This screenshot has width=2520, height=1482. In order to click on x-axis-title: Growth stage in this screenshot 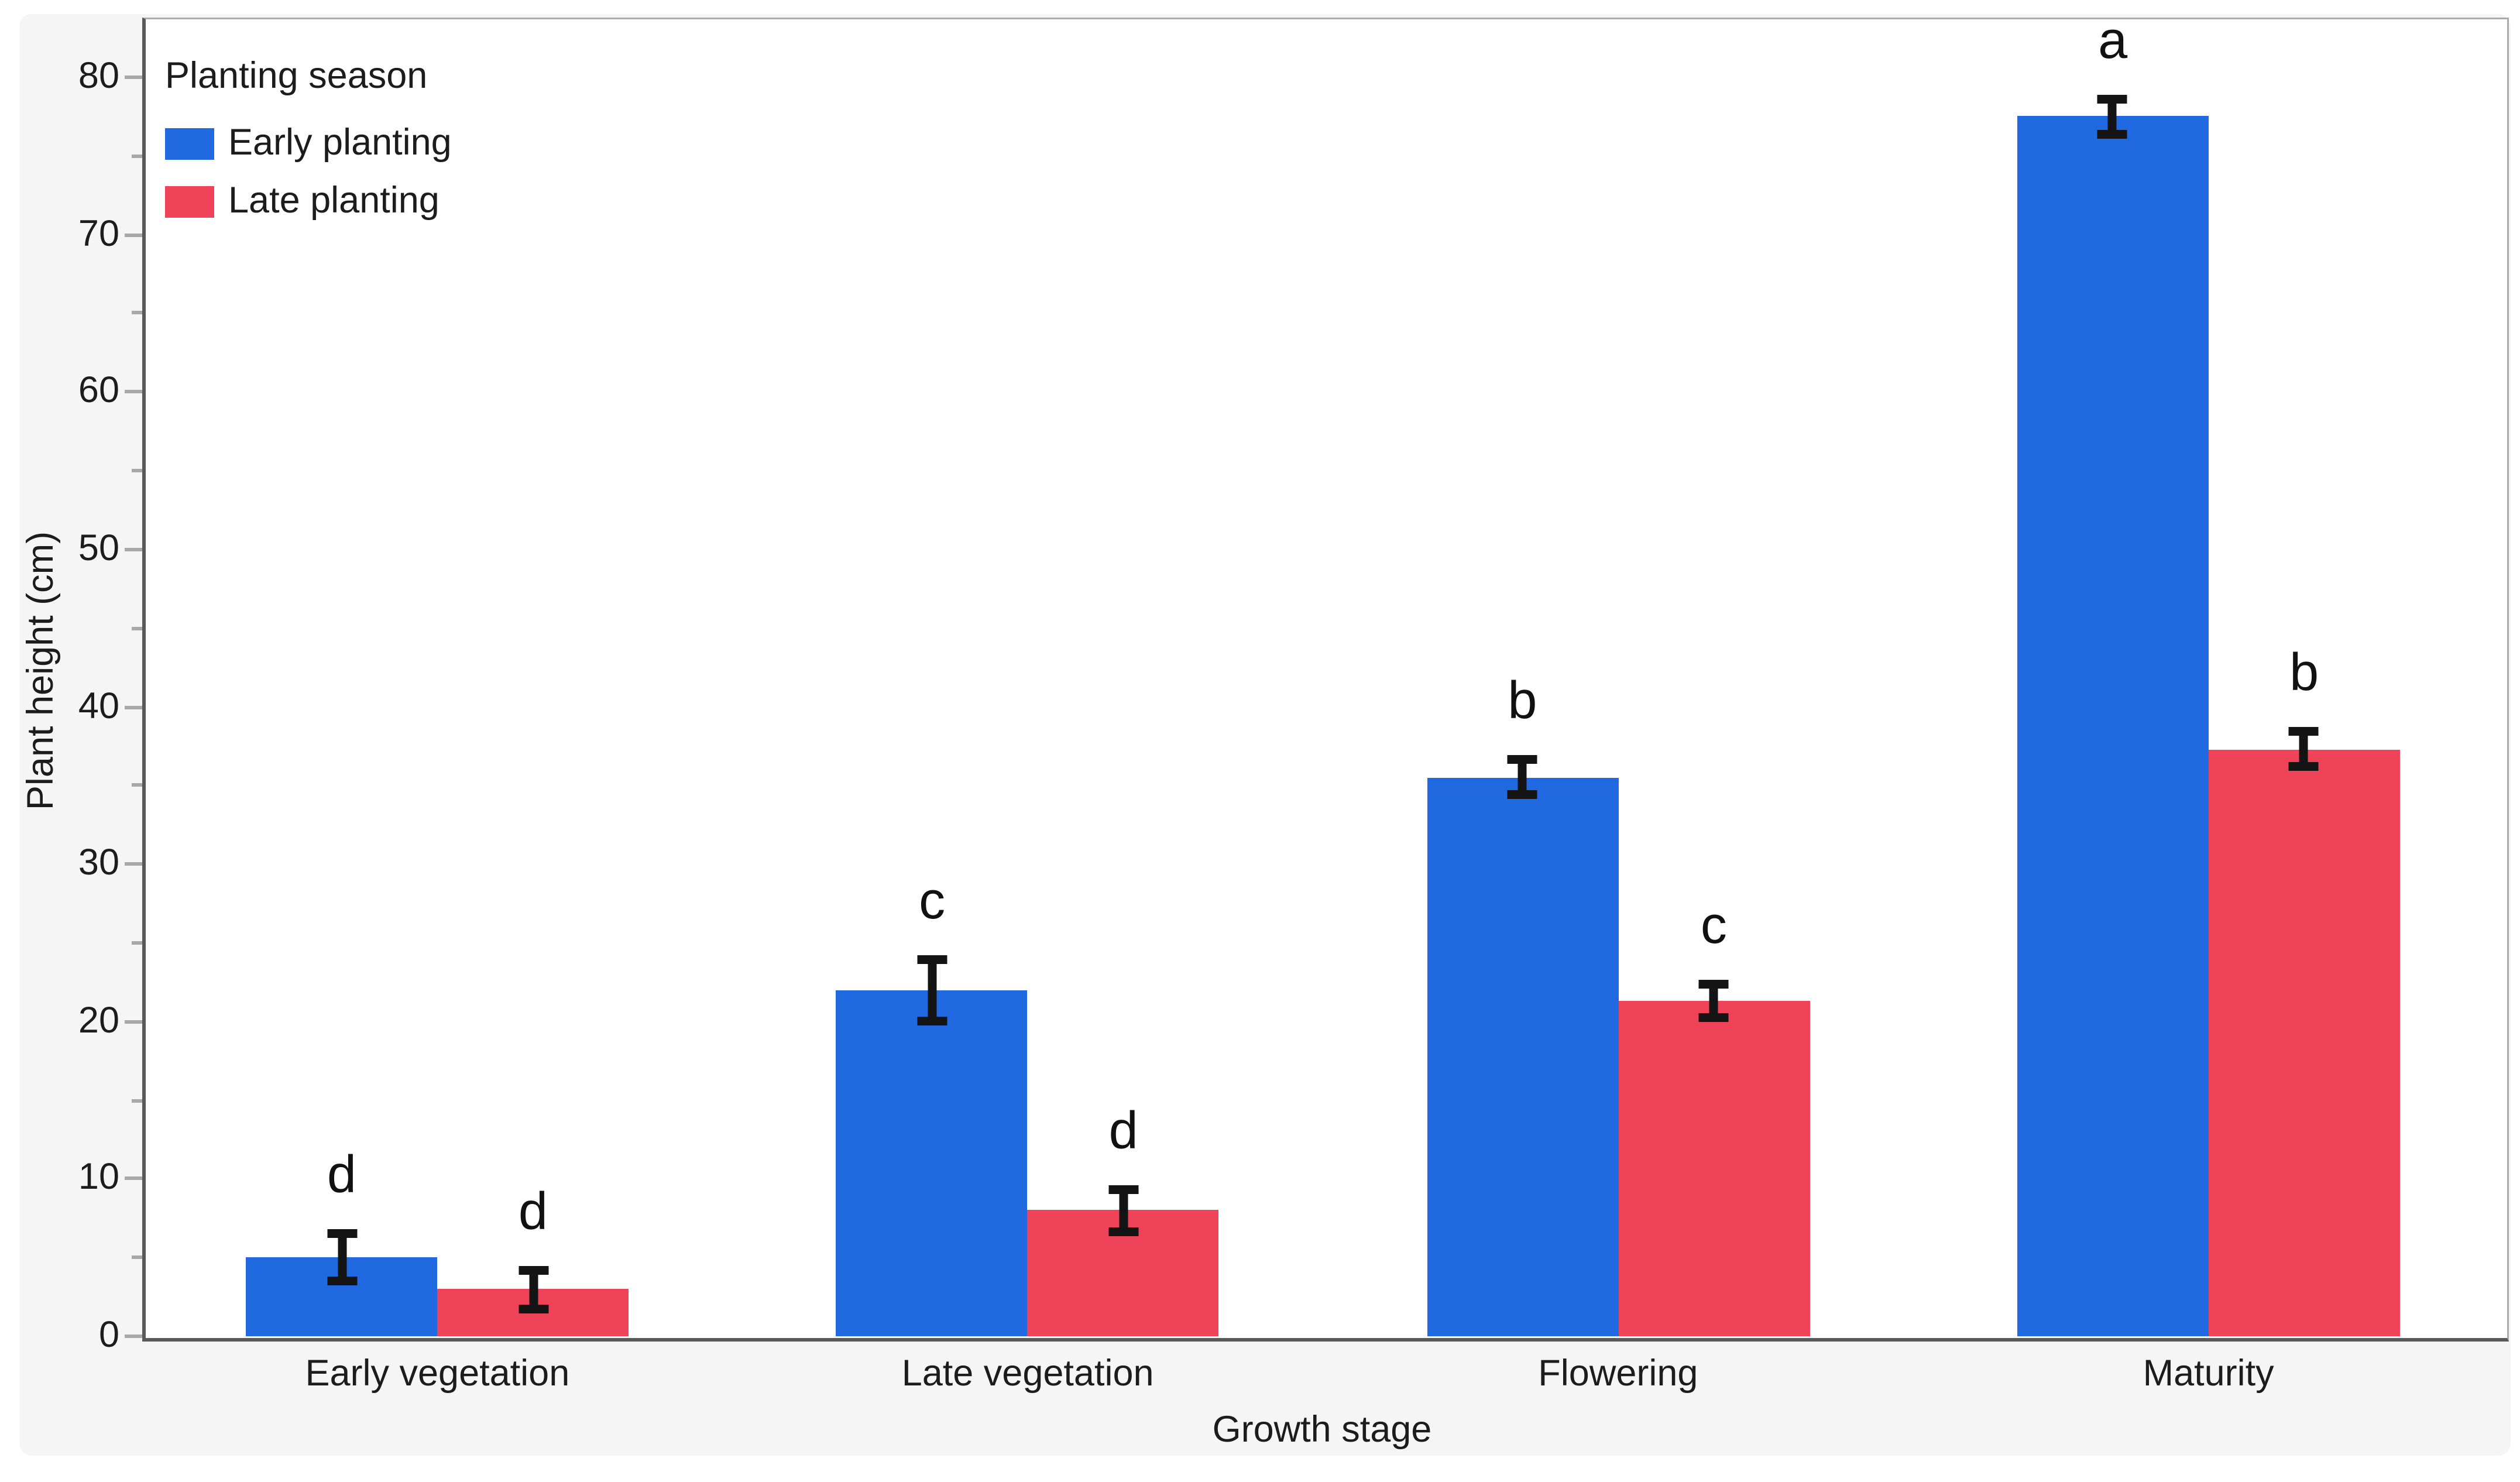, I will do `click(1322, 1430)`.